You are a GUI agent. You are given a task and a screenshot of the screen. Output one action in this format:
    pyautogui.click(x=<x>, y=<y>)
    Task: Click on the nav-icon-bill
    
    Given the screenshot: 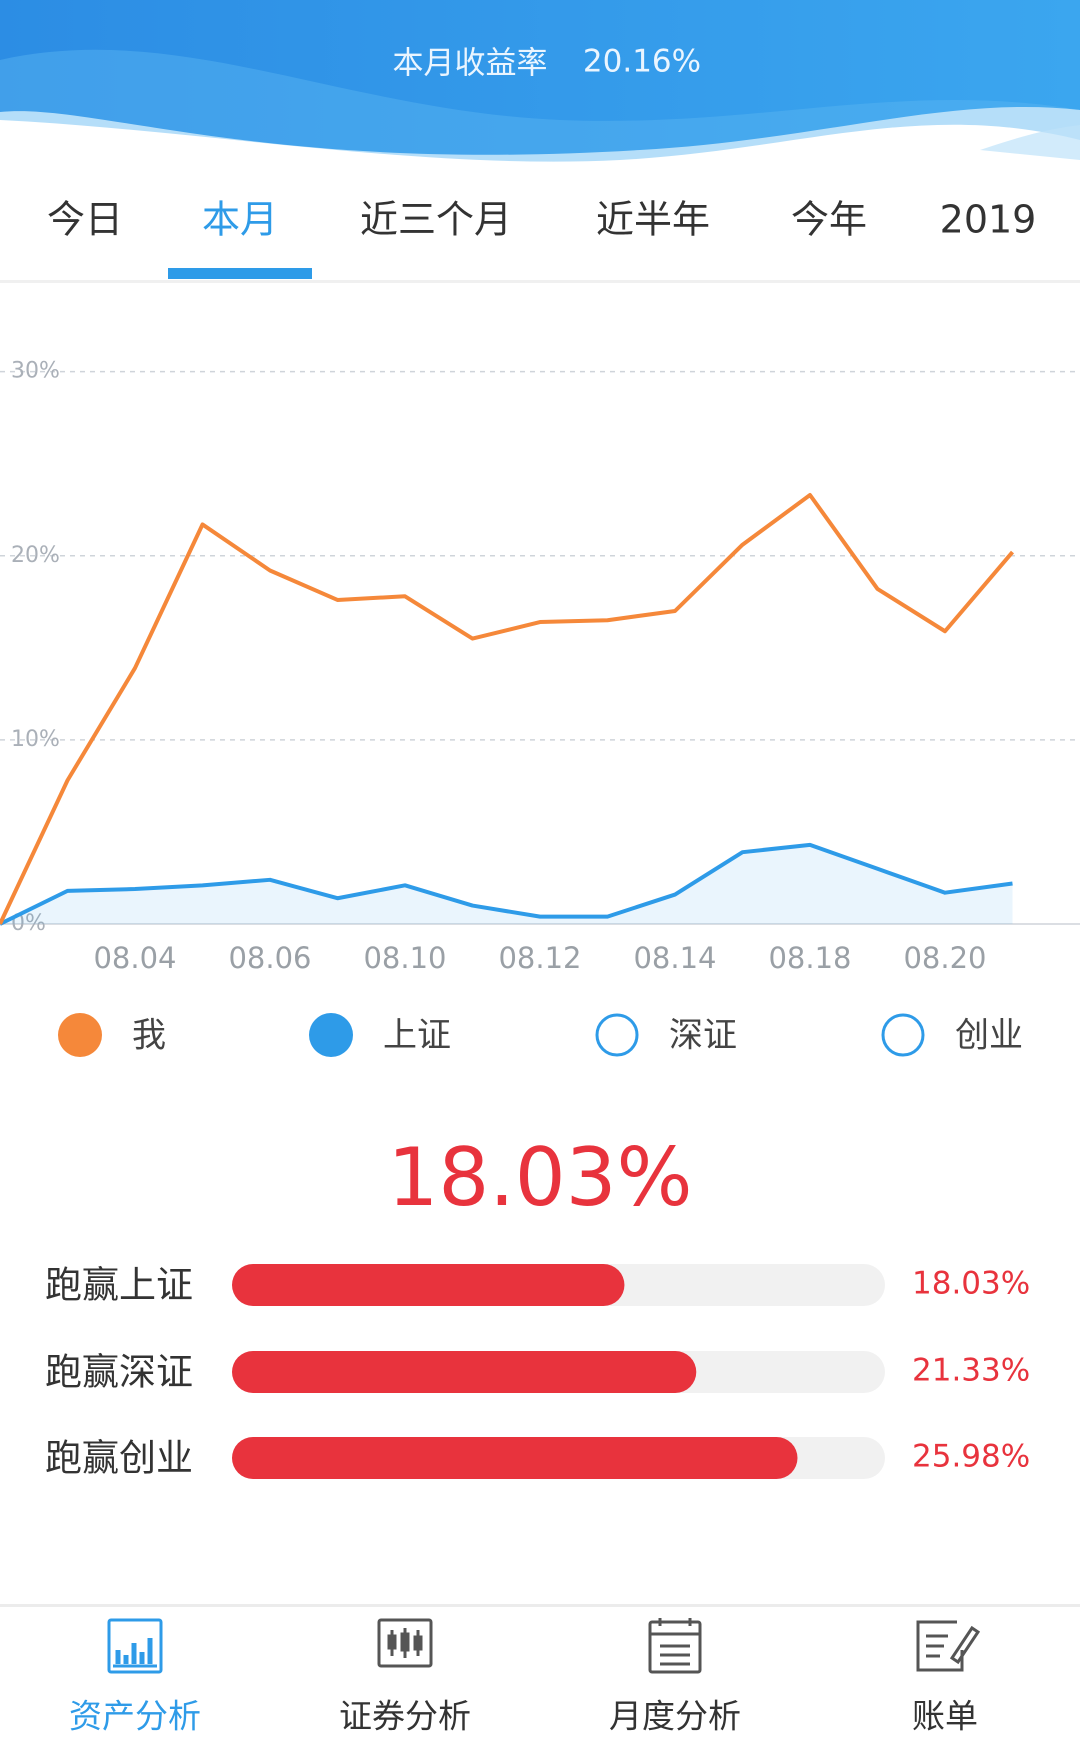 What is the action you would take?
    pyautogui.click(x=948, y=1646)
    